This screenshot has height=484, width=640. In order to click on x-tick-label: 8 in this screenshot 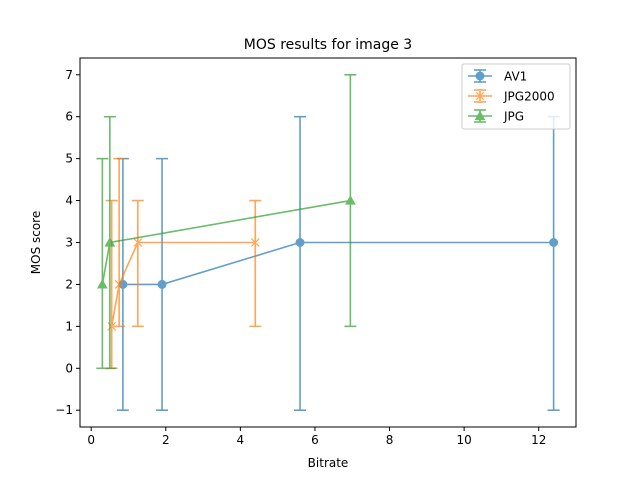, I will do `click(390, 440)`.